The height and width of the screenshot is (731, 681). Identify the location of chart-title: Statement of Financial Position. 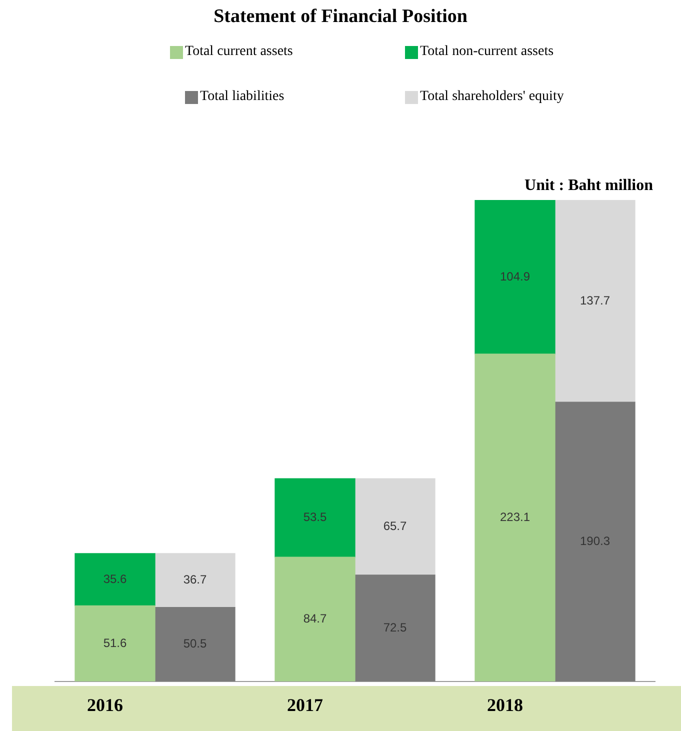
(340, 17).